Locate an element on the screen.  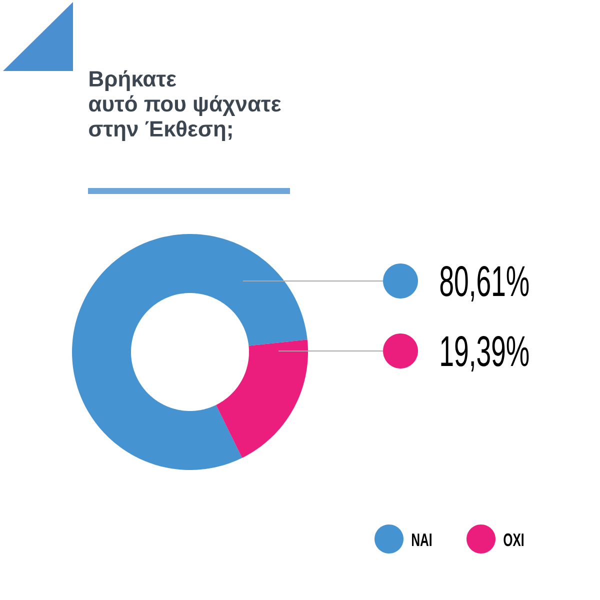
legend-label: ΟΧΙ is located at coordinates (514, 539).